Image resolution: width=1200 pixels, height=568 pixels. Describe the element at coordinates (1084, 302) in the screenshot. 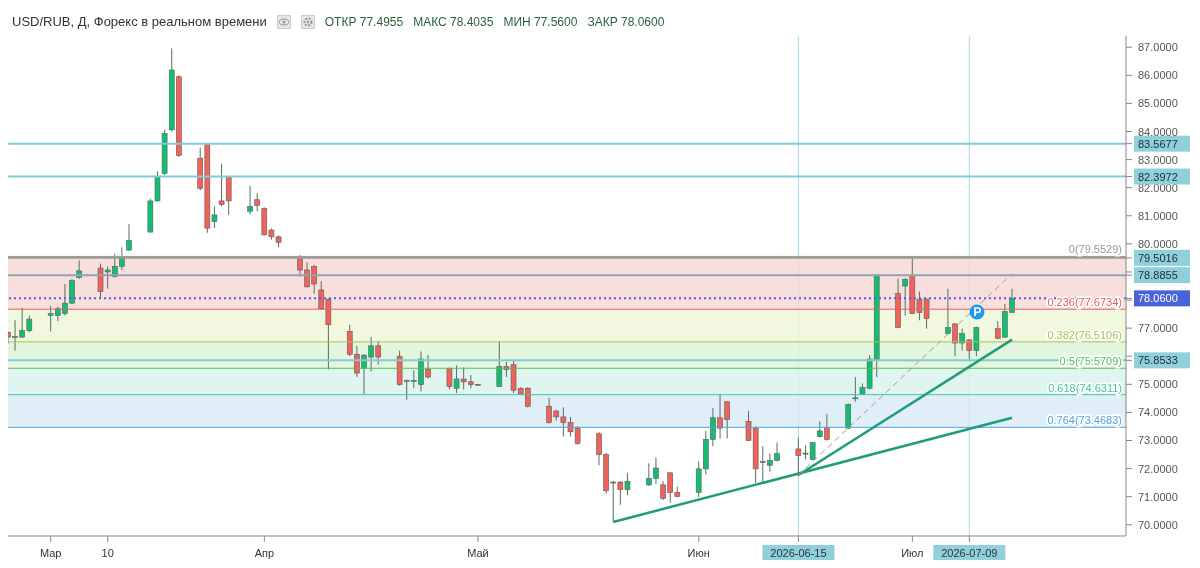

I see `ref-line-label: 0.236(77.6734)` at that location.